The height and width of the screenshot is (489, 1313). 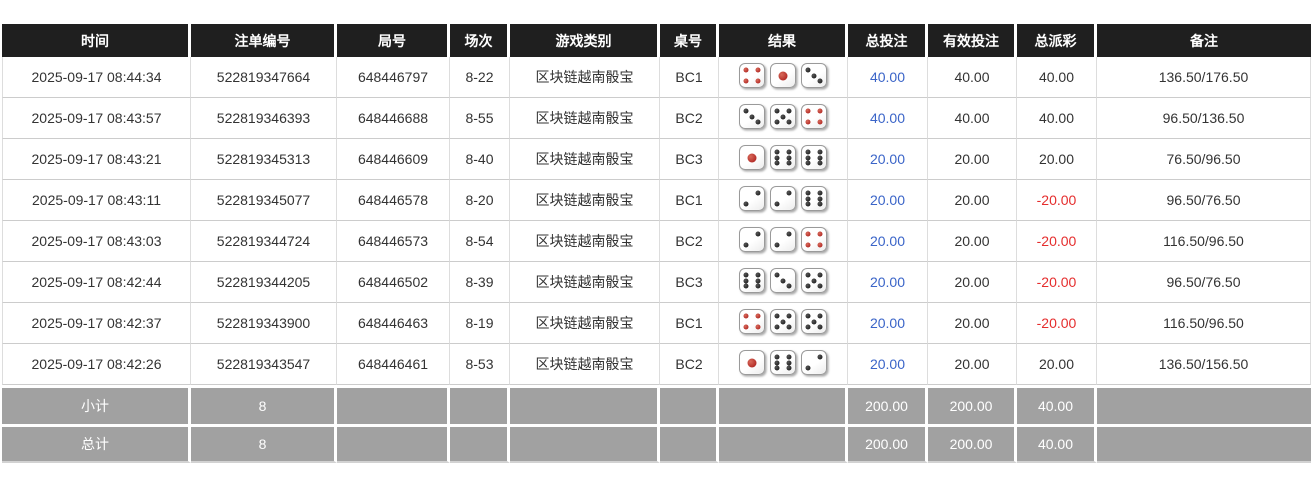 I want to click on time-cell: 2025-09-17 08:43:11, so click(x=96, y=200).